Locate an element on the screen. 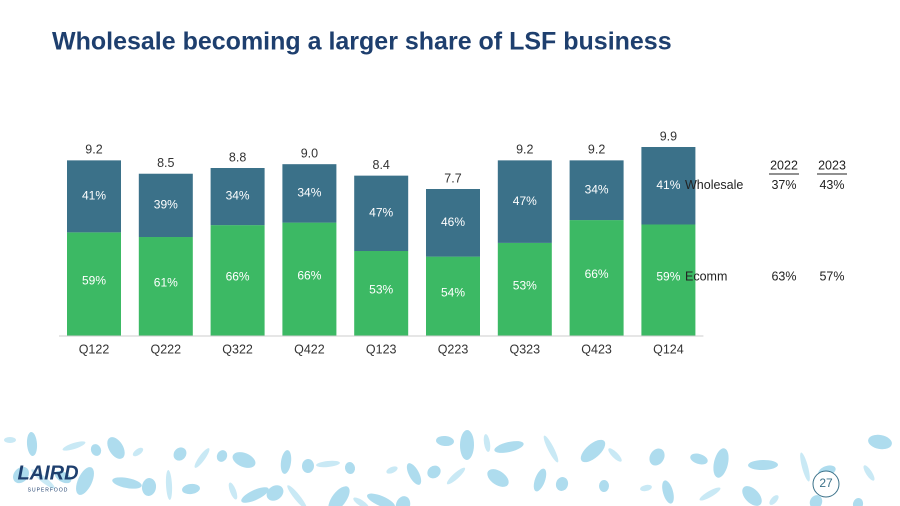  bar-label: 54% is located at coordinates (453, 292).